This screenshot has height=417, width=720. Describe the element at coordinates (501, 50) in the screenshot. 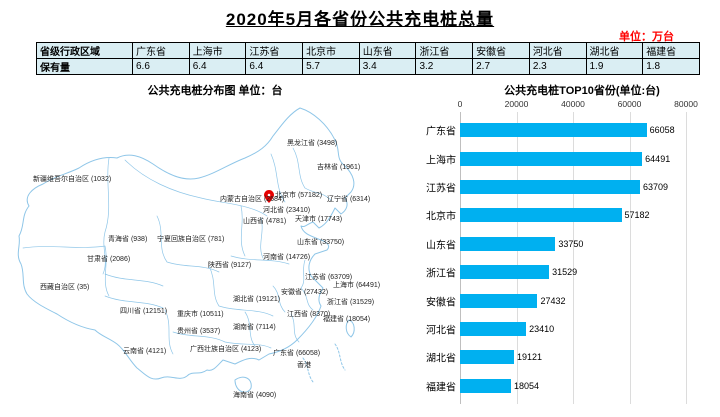

I see `table-header-cell: 安徽省` at that location.